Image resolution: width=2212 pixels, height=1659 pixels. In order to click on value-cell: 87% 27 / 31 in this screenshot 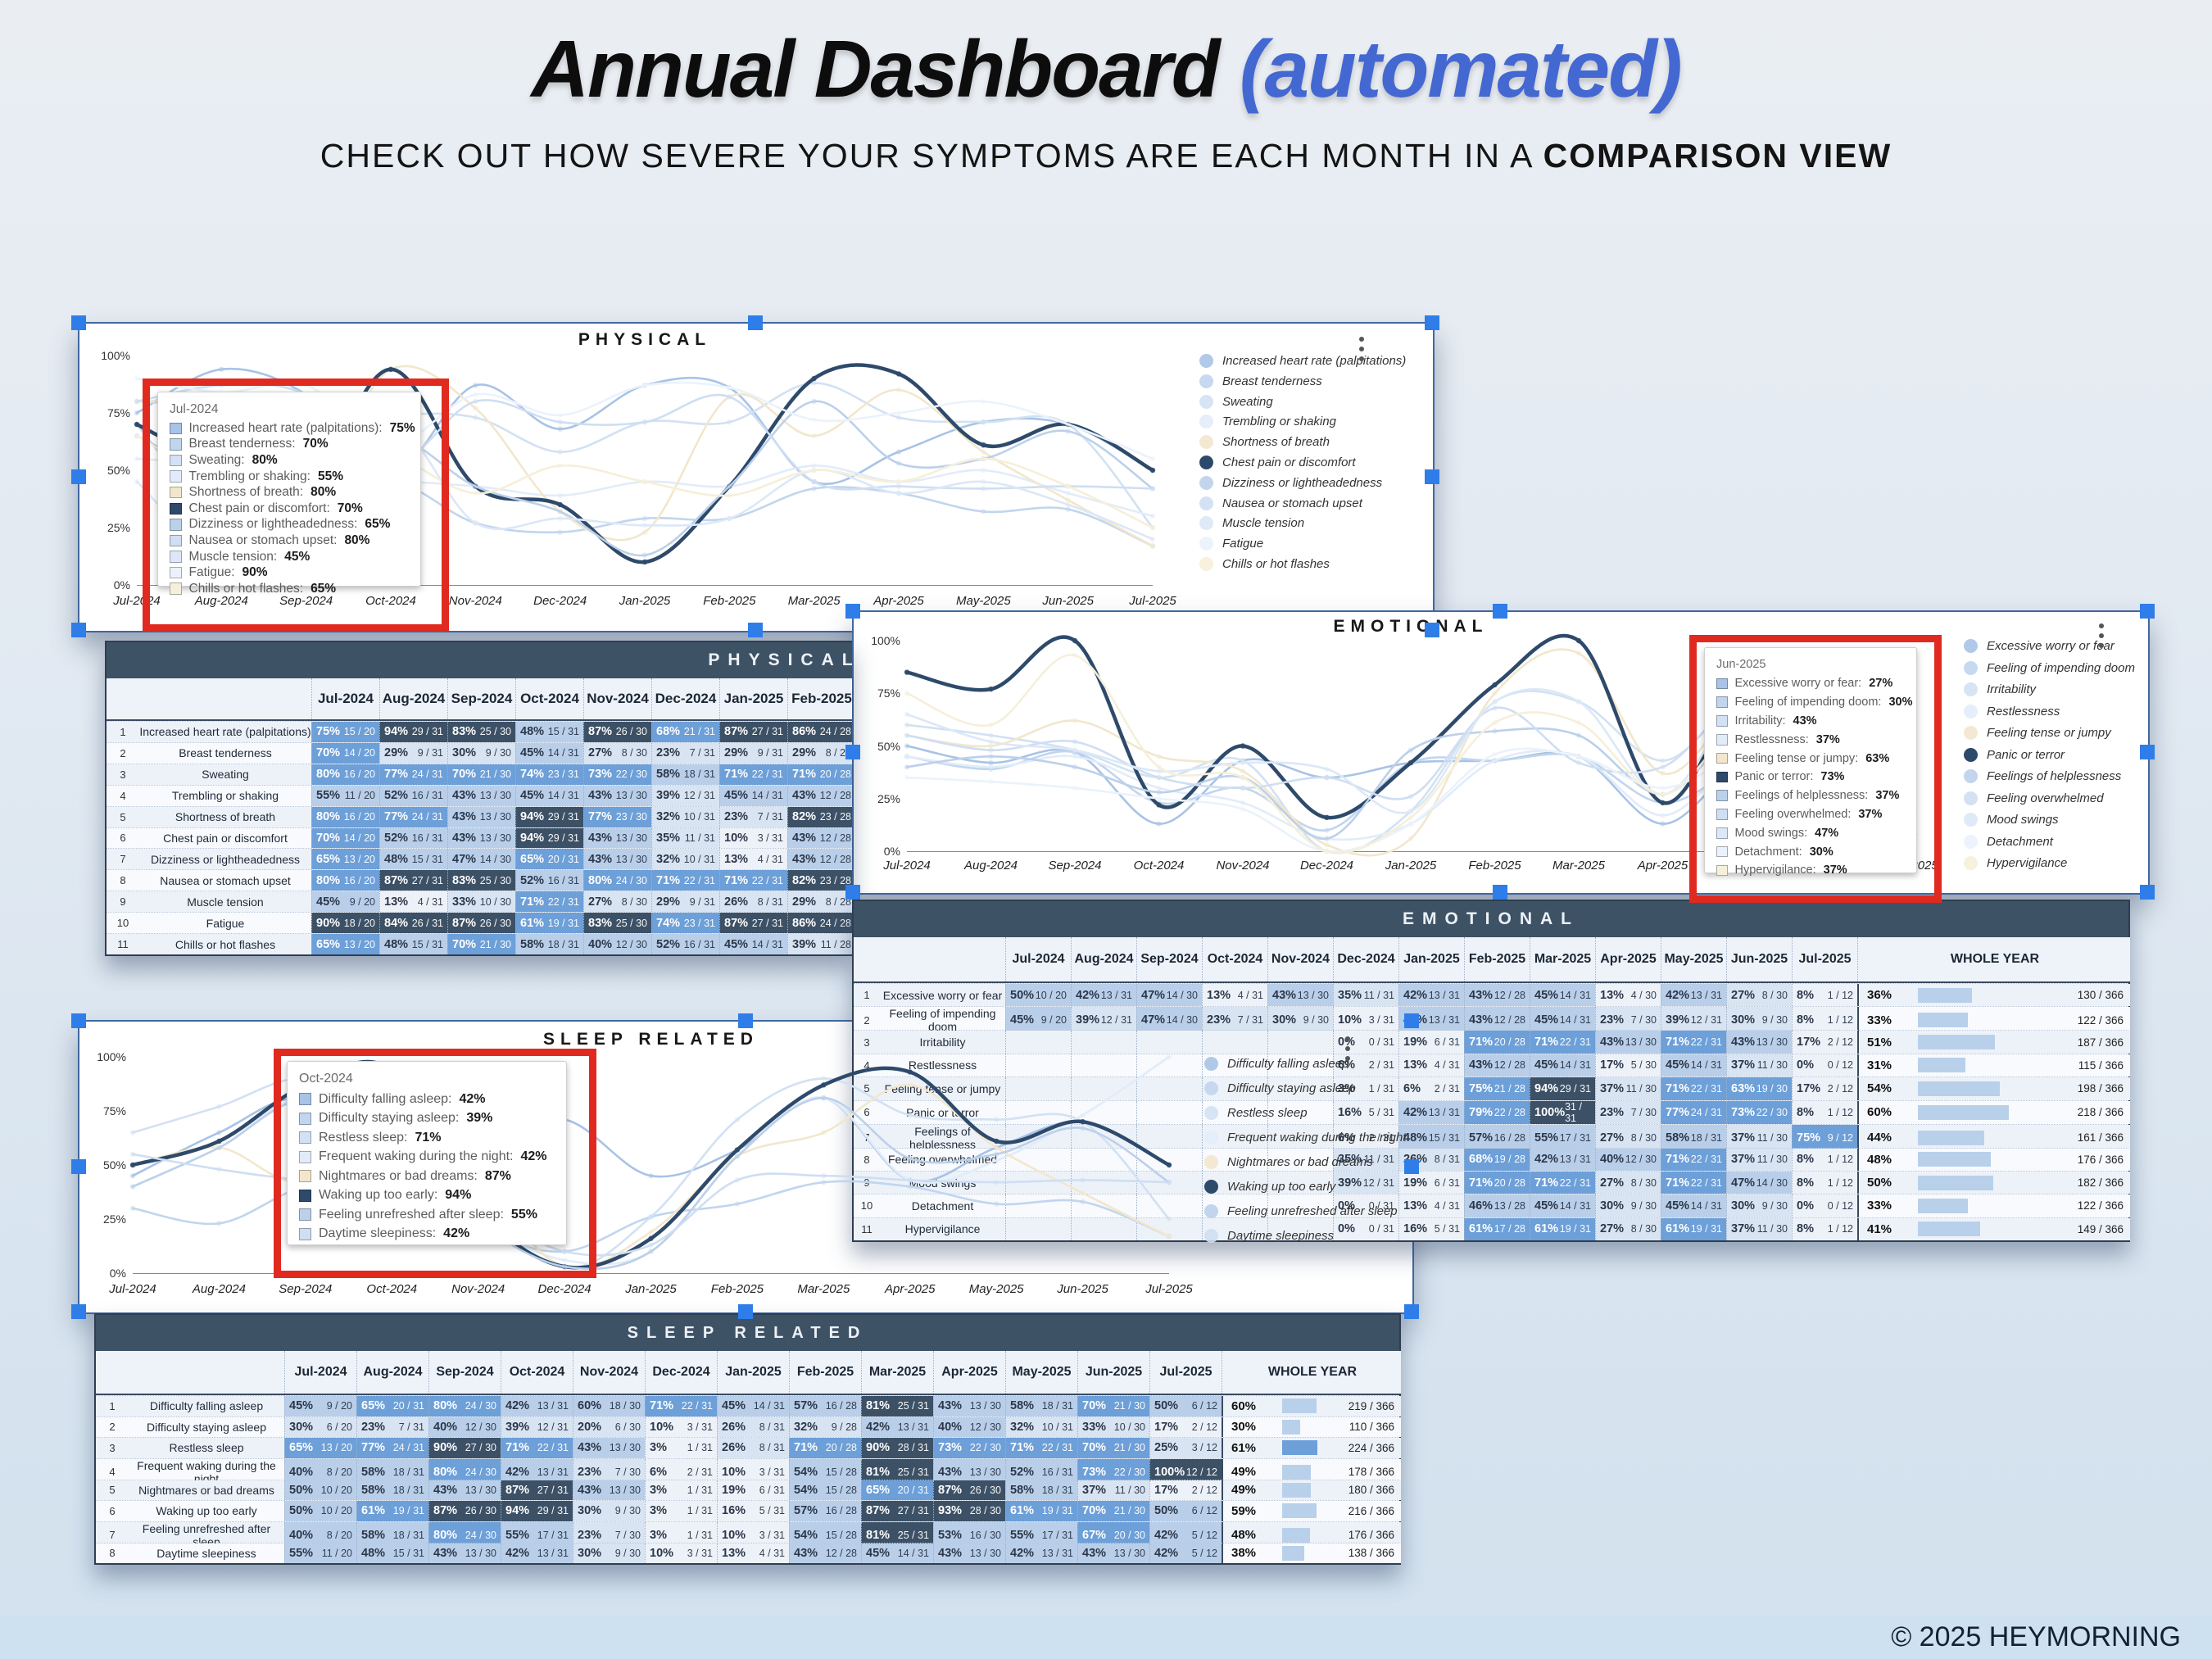, I will do `click(413, 880)`.